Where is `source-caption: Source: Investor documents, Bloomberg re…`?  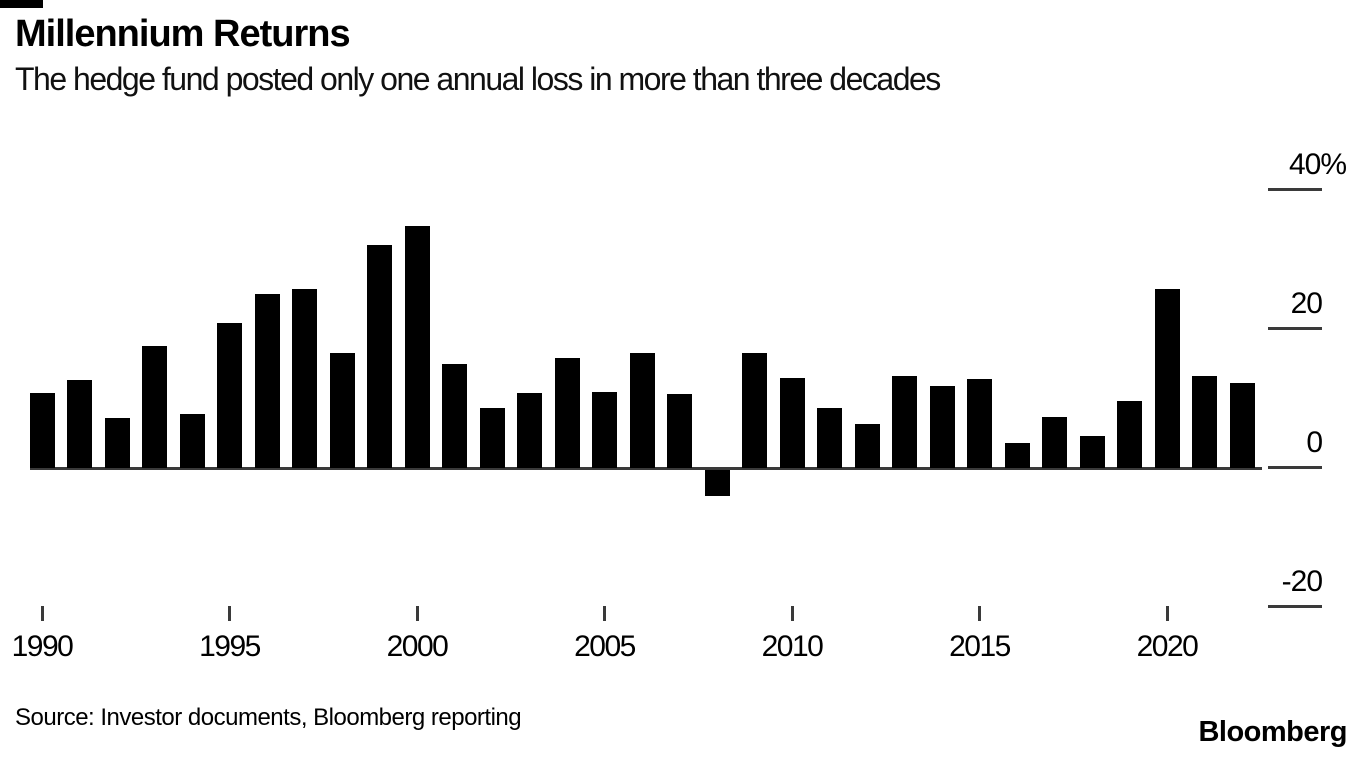
source-caption: Source: Investor documents, Bloomberg re… is located at coordinates (268, 717).